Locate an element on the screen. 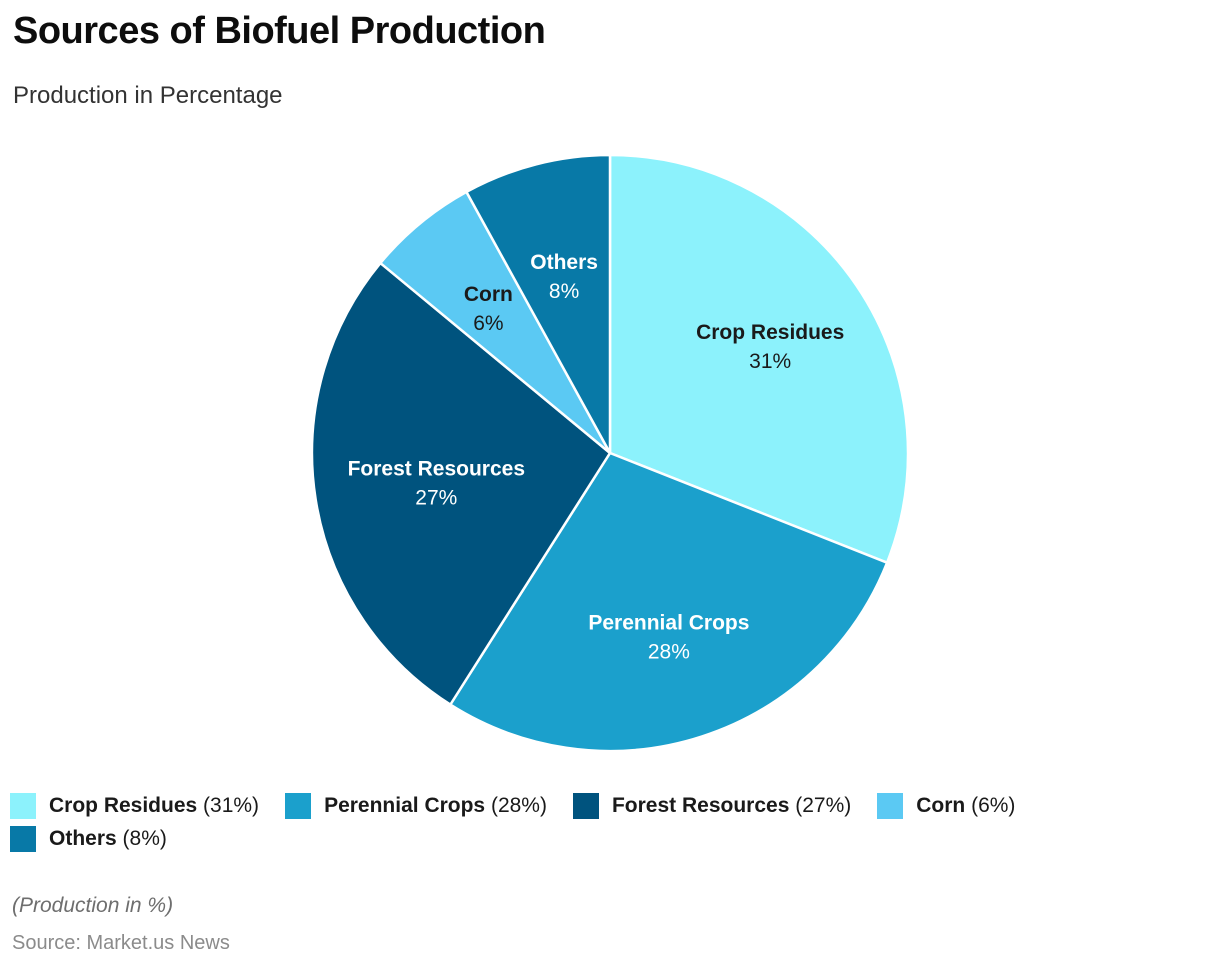 The image size is (1220, 968). legend-swatch-perennial-crops is located at coordinates (298, 806).